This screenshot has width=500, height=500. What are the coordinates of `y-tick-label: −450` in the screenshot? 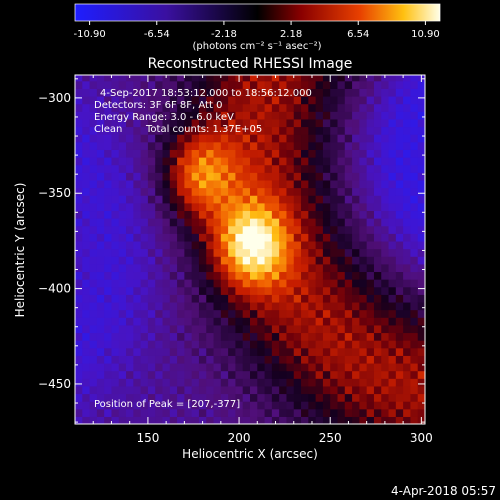 It's located at (54, 384).